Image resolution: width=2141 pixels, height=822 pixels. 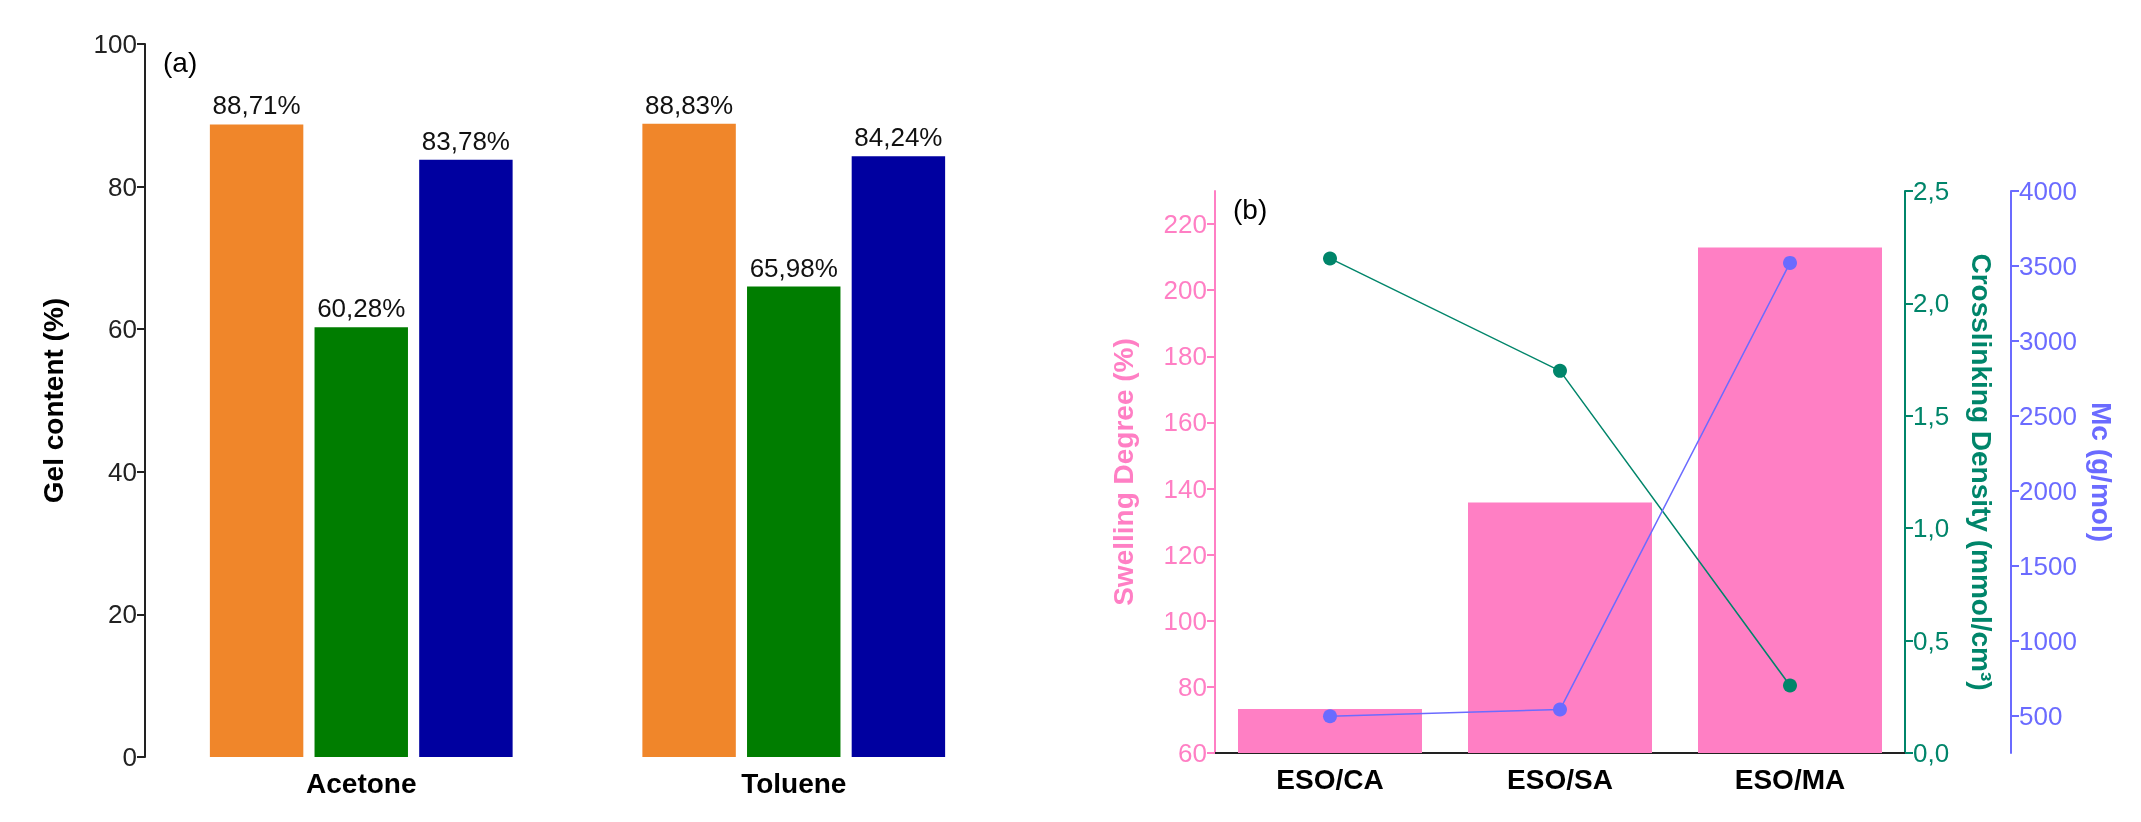 I want to click on y-axis-title: Swelling Degree (%), so click(x=1123, y=472).